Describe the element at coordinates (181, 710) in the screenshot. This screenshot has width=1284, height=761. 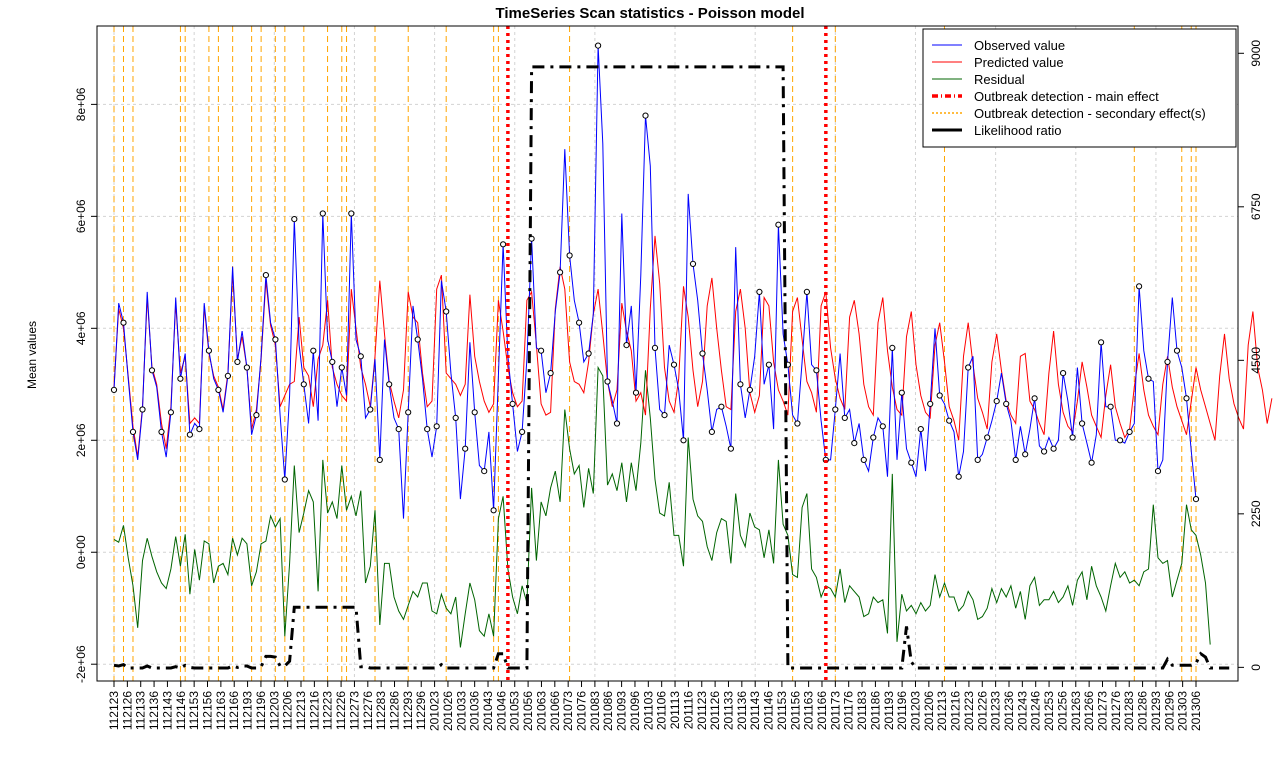
I see `x-tick-label: 112146` at that location.